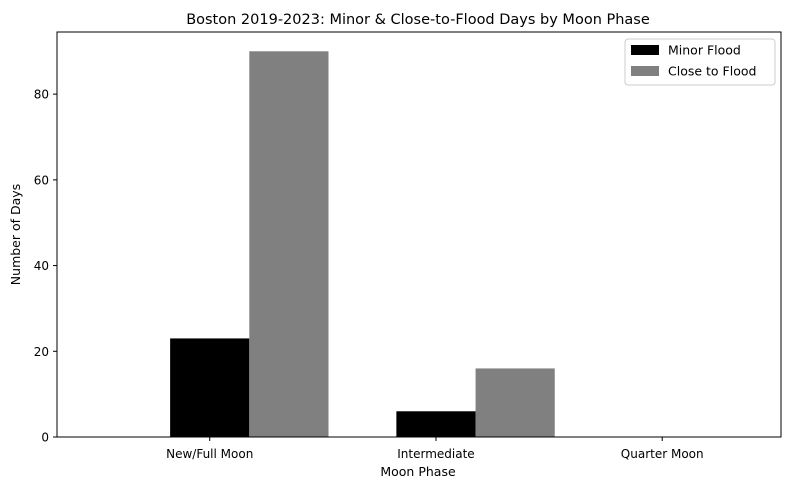  I want to click on y-tick-label: 40, so click(41, 266).